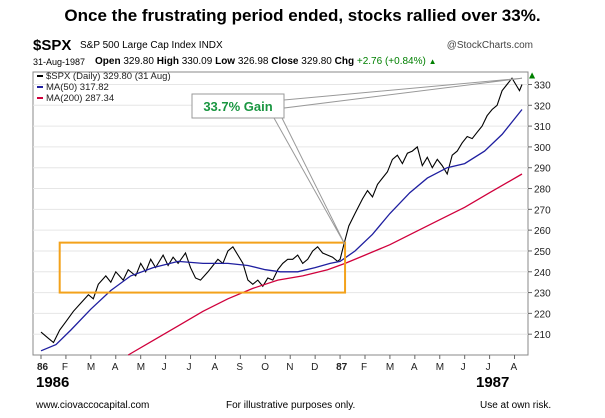 The image size is (605, 418). I want to click on footer-website: www.ciovaccocapital.com, so click(93, 405).